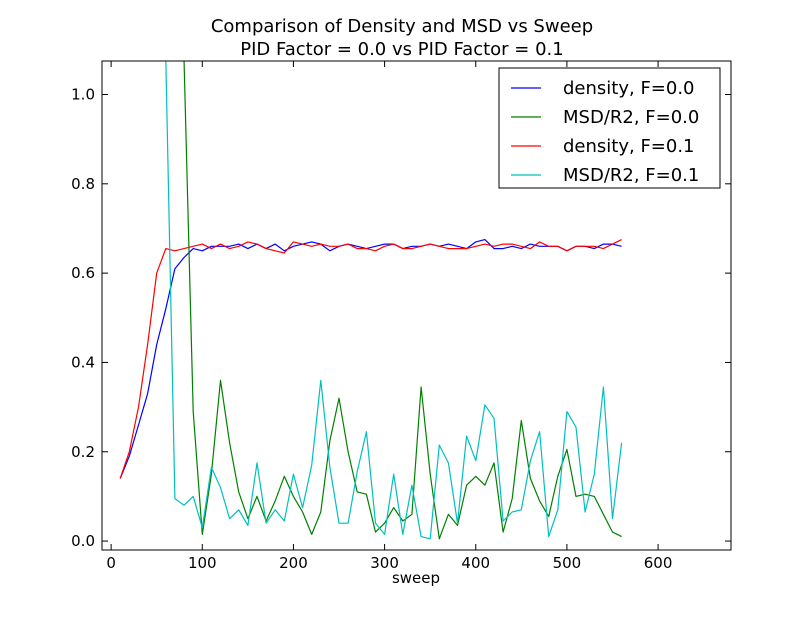  I want to click on y-tick-label: 0.4, so click(83, 362).